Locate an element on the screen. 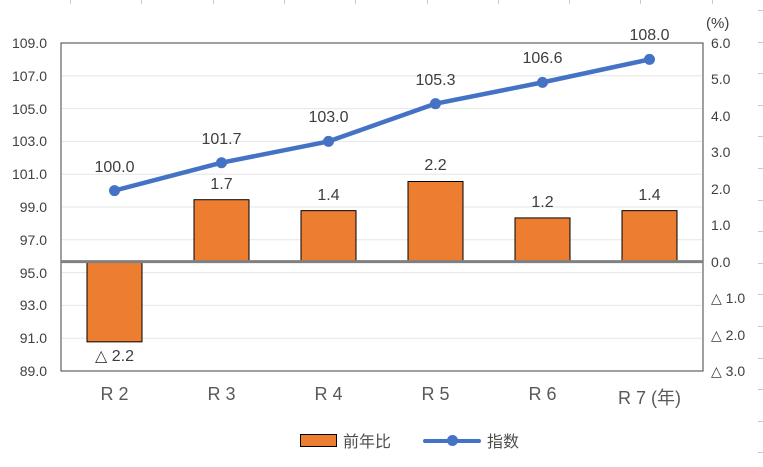 This screenshot has width=763, height=467. legend-item-bar-series: 前年比 is located at coordinates (345, 440).